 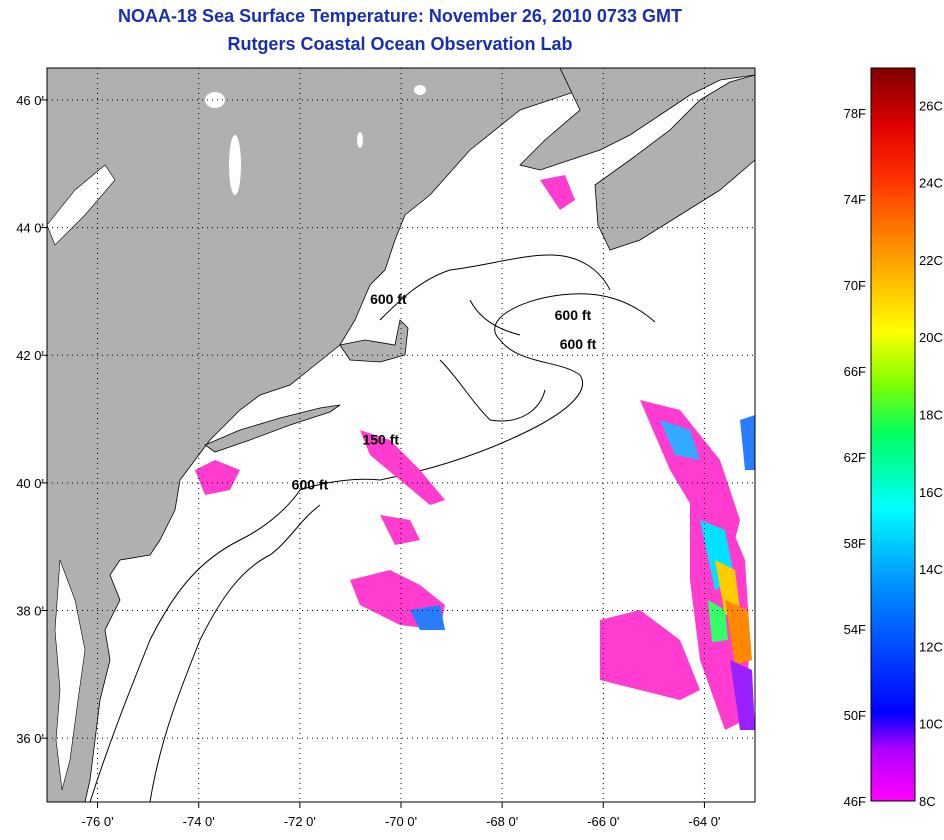 I want to click on lon-tick-label: -72 0', so click(x=300, y=821).